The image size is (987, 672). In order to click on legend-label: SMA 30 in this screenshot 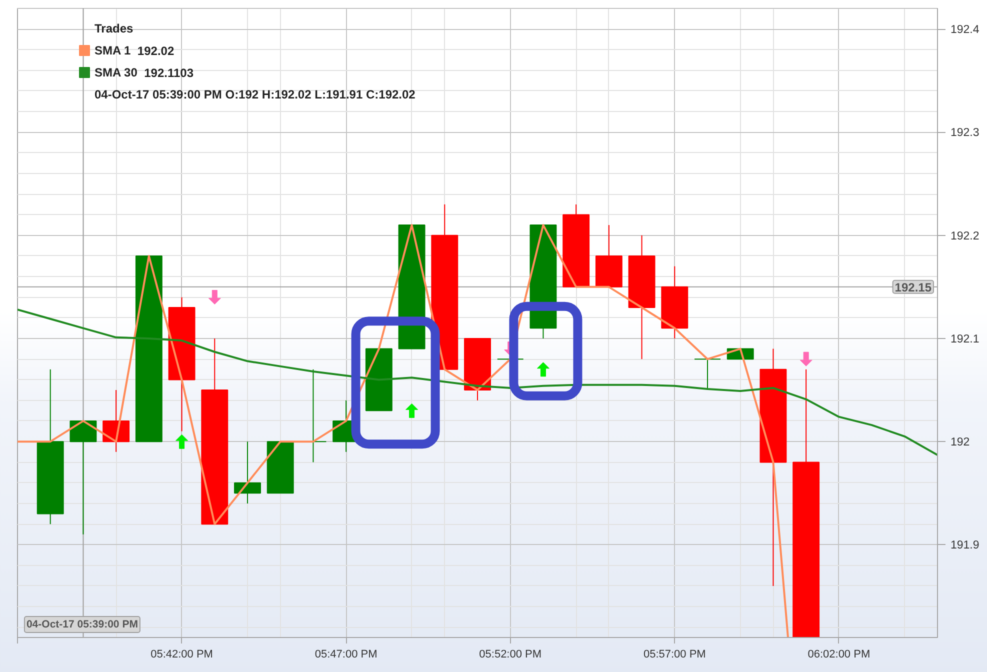, I will do `click(116, 73)`.